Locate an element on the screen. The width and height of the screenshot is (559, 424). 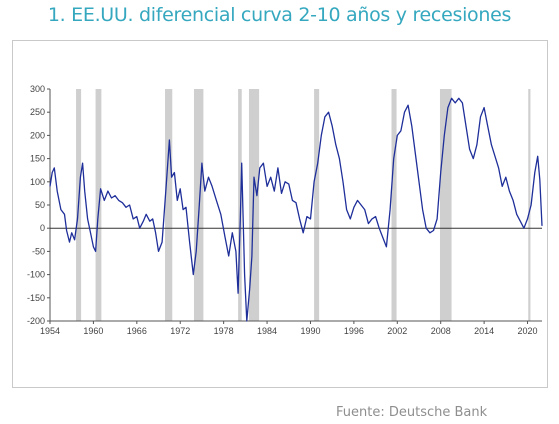
y-tick-labels: 300 250 200 150 100 50 0 -50 -100 -150 -200 is located at coordinates (36, 205).